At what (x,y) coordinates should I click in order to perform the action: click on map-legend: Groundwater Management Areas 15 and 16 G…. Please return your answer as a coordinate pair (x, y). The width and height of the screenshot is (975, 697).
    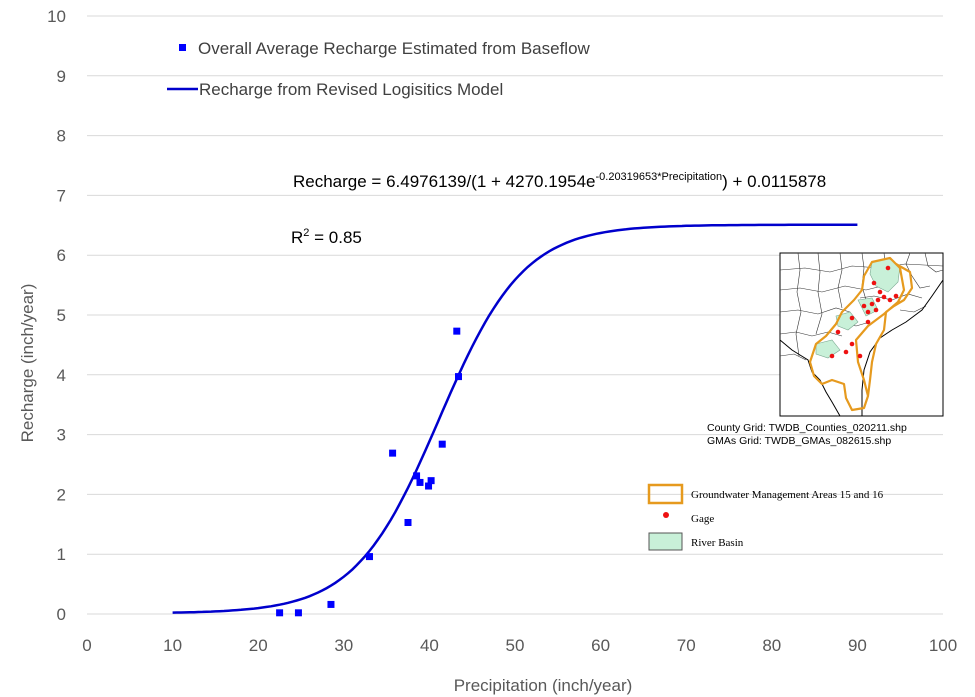
    Looking at the image, I should click on (765, 517).